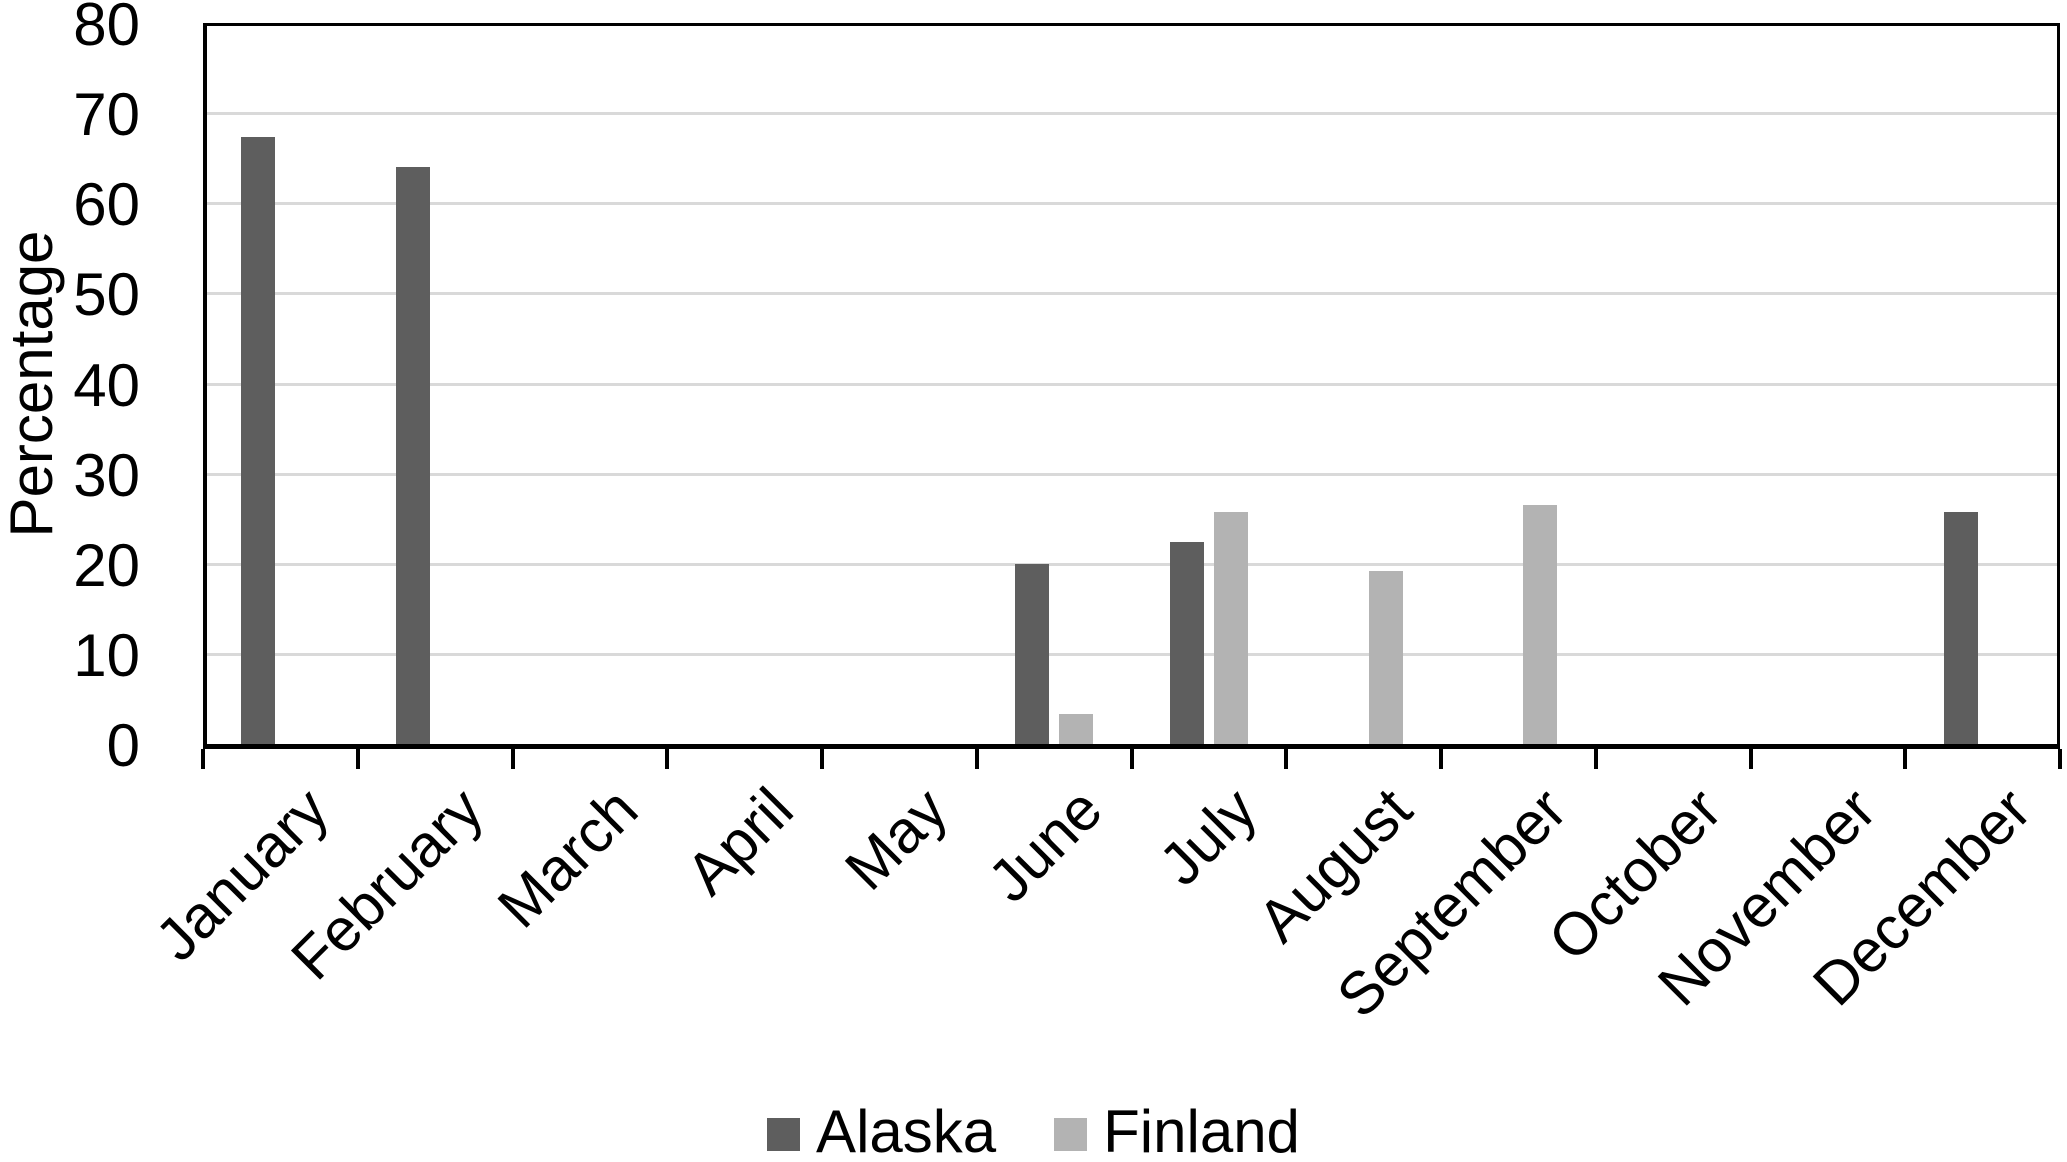 The height and width of the screenshot is (1162, 2067). Describe the element at coordinates (106, 295) in the screenshot. I see `y-tick-label-50: 50` at that location.